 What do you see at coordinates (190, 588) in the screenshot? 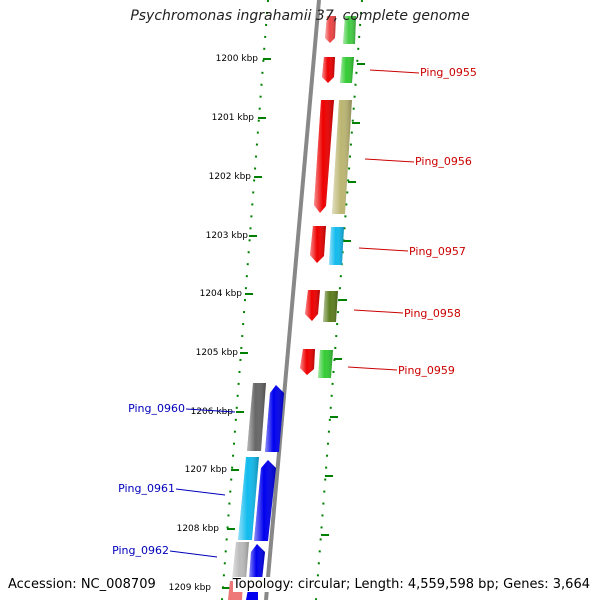
I see `tick-label: 1209 kbp` at bounding box center [190, 588].